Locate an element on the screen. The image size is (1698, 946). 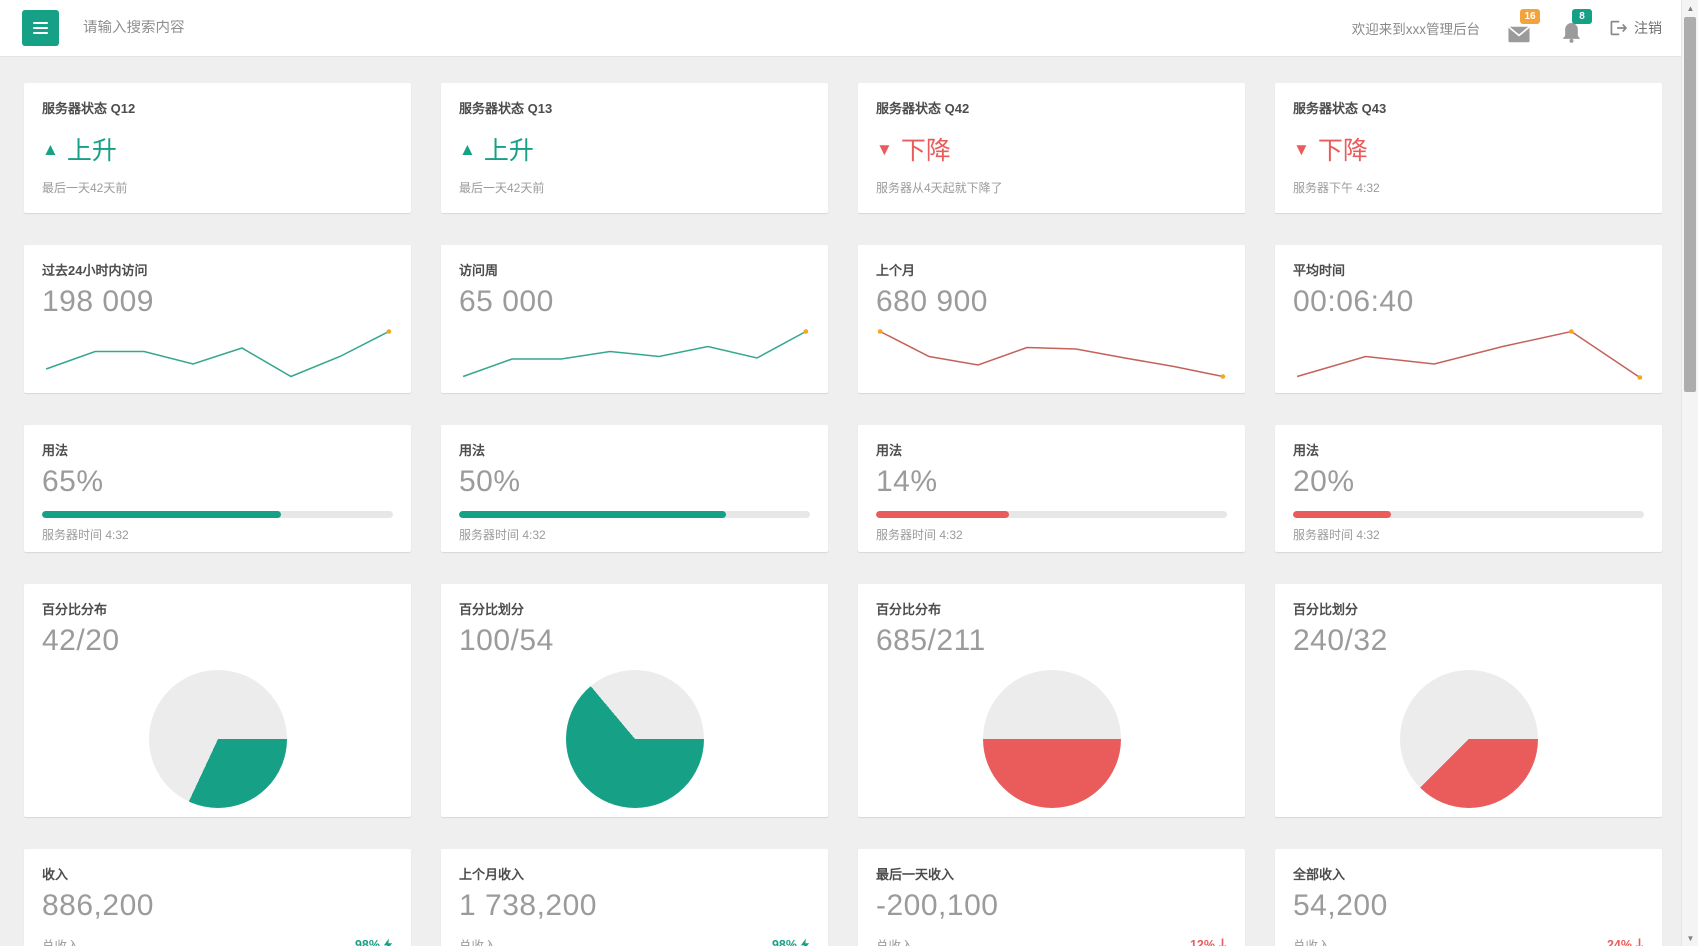
card-title: 访问周 is located at coordinates (479, 270).